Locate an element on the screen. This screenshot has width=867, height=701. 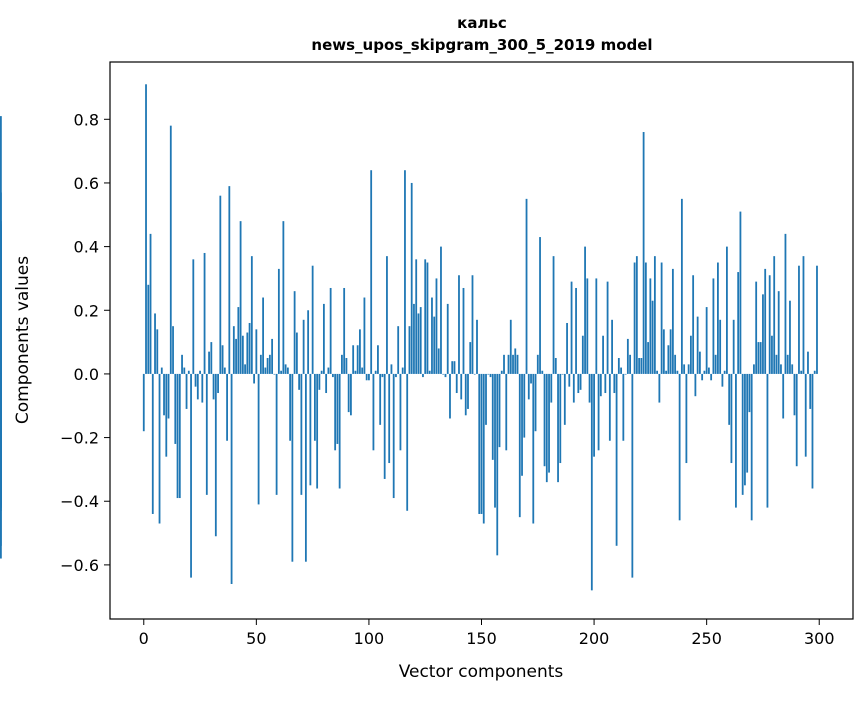
y-tick-label: 0.0 is located at coordinates (86, 374).